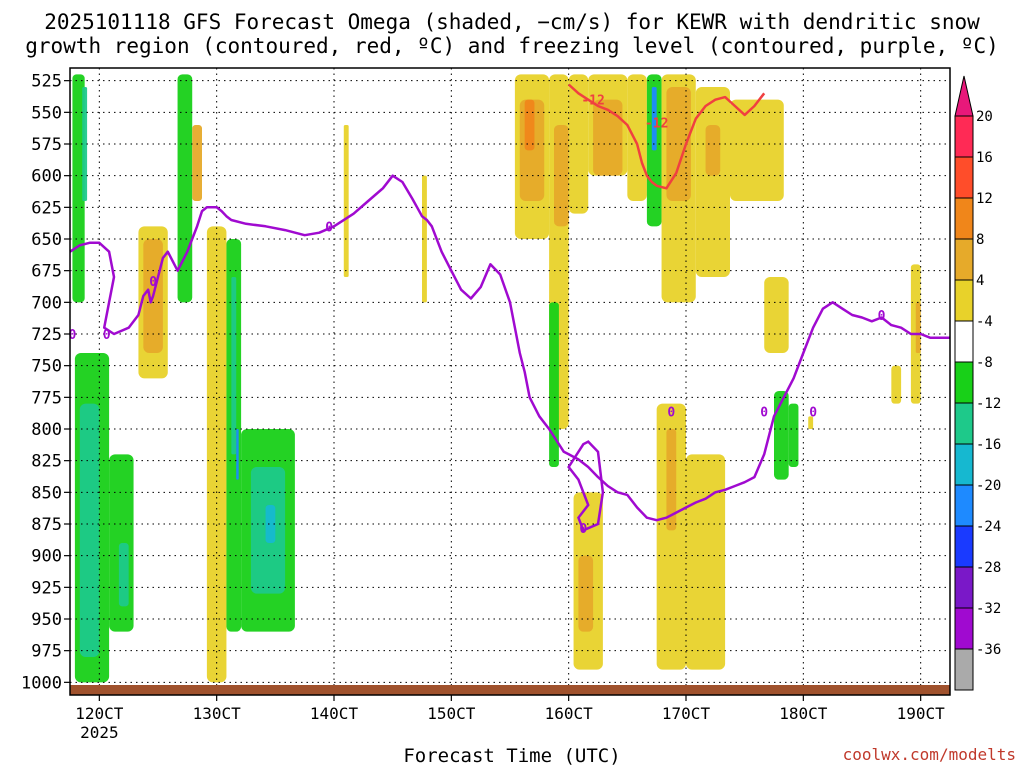  Describe the element at coordinates (984, 199) in the screenshot. I see `colorbar-label: 12` at that location.